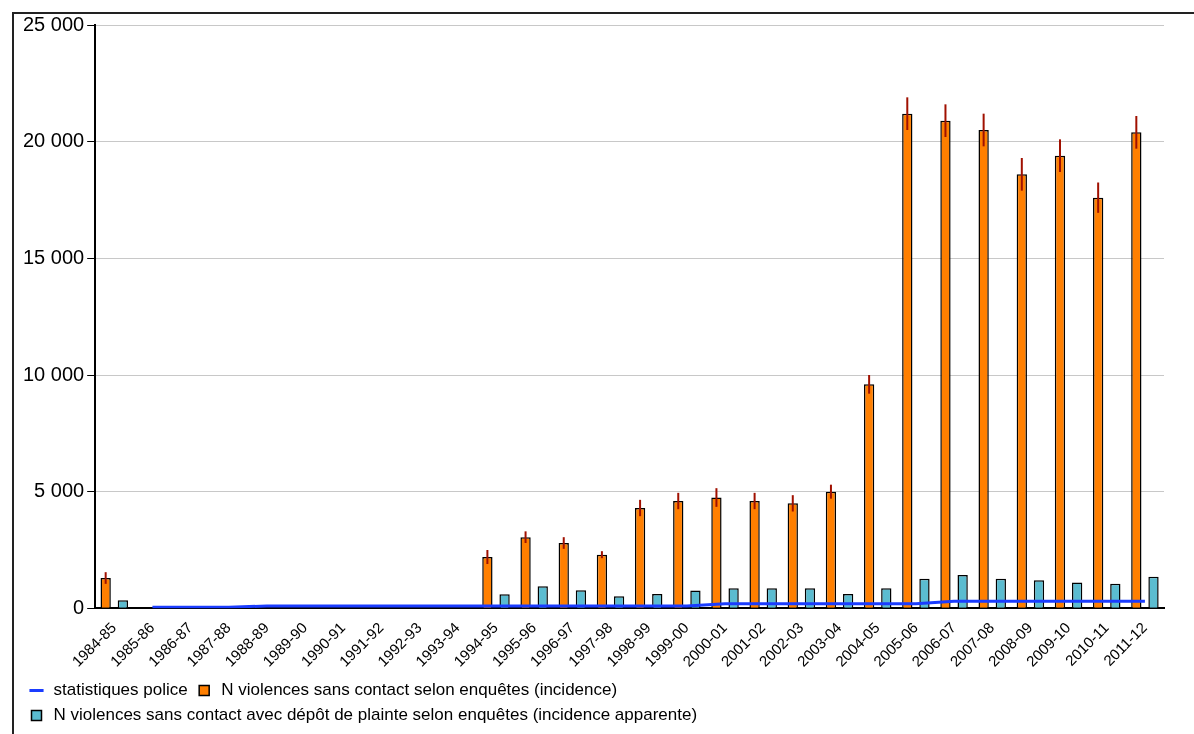  I want to click on legend-label: N violences sans contact selon enquêtes (incidence), so click(419, 690).